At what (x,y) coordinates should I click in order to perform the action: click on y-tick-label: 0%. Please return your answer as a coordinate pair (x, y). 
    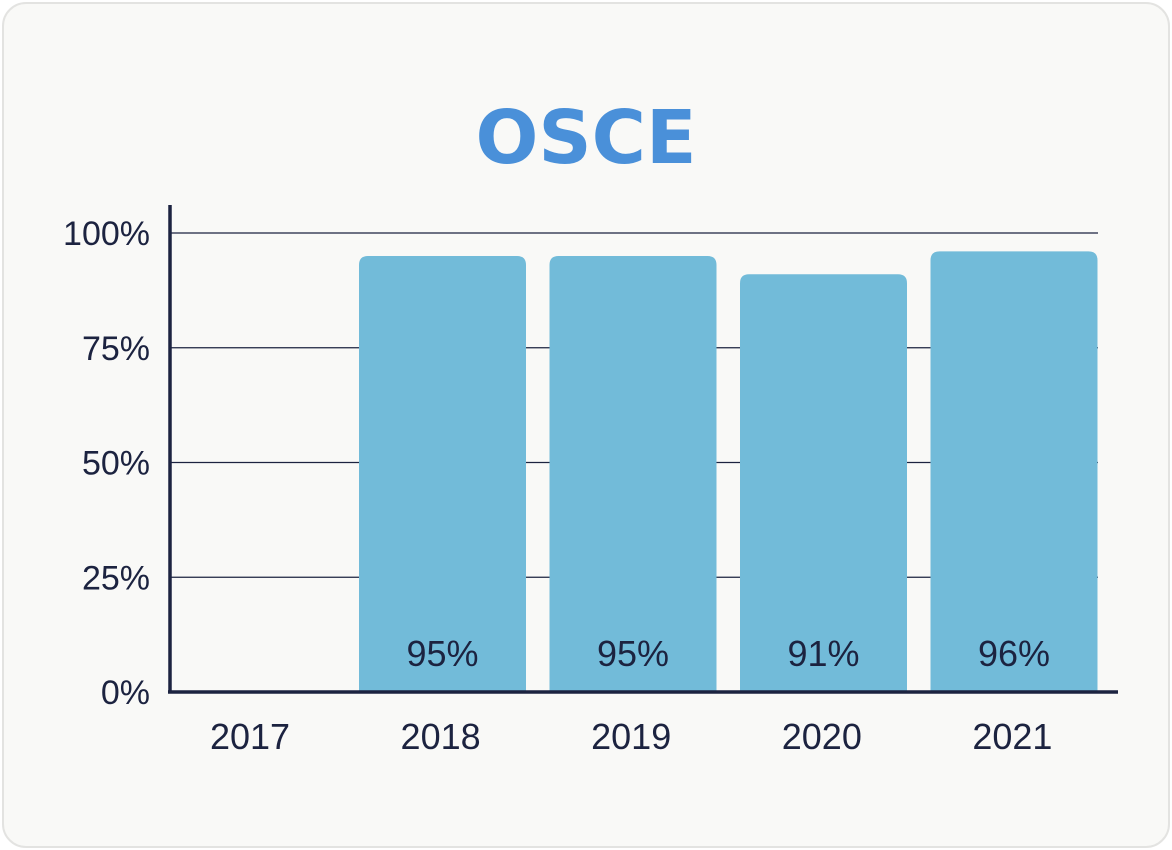
    Looking at the image, I should click on (125, 693).